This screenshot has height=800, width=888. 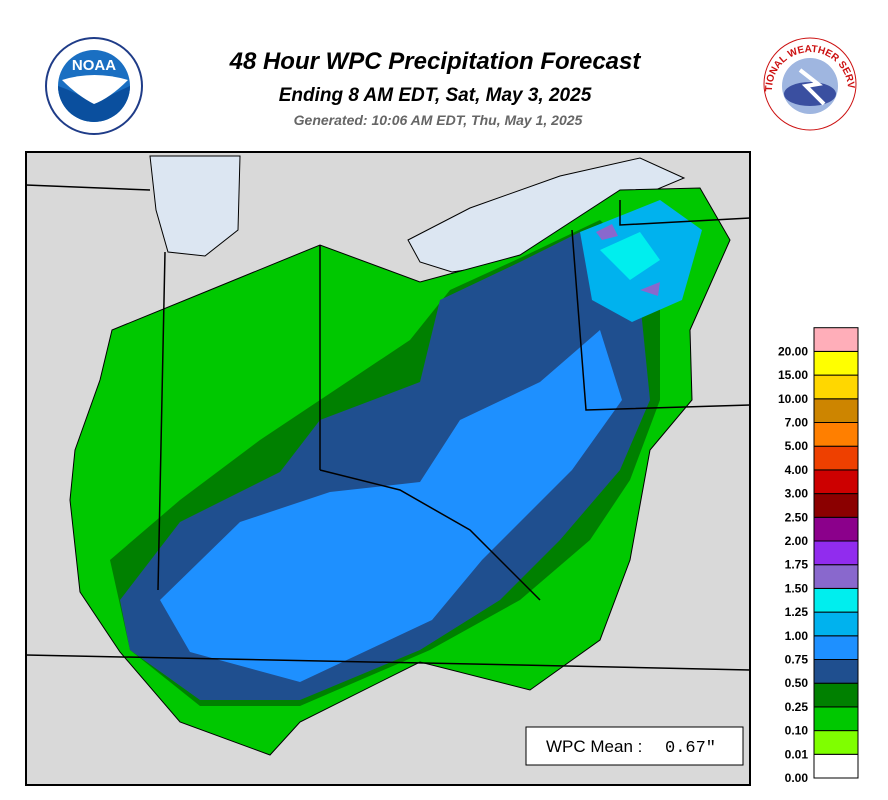 I want to click on legend-label: 7.00, so click(x=797, y=423).